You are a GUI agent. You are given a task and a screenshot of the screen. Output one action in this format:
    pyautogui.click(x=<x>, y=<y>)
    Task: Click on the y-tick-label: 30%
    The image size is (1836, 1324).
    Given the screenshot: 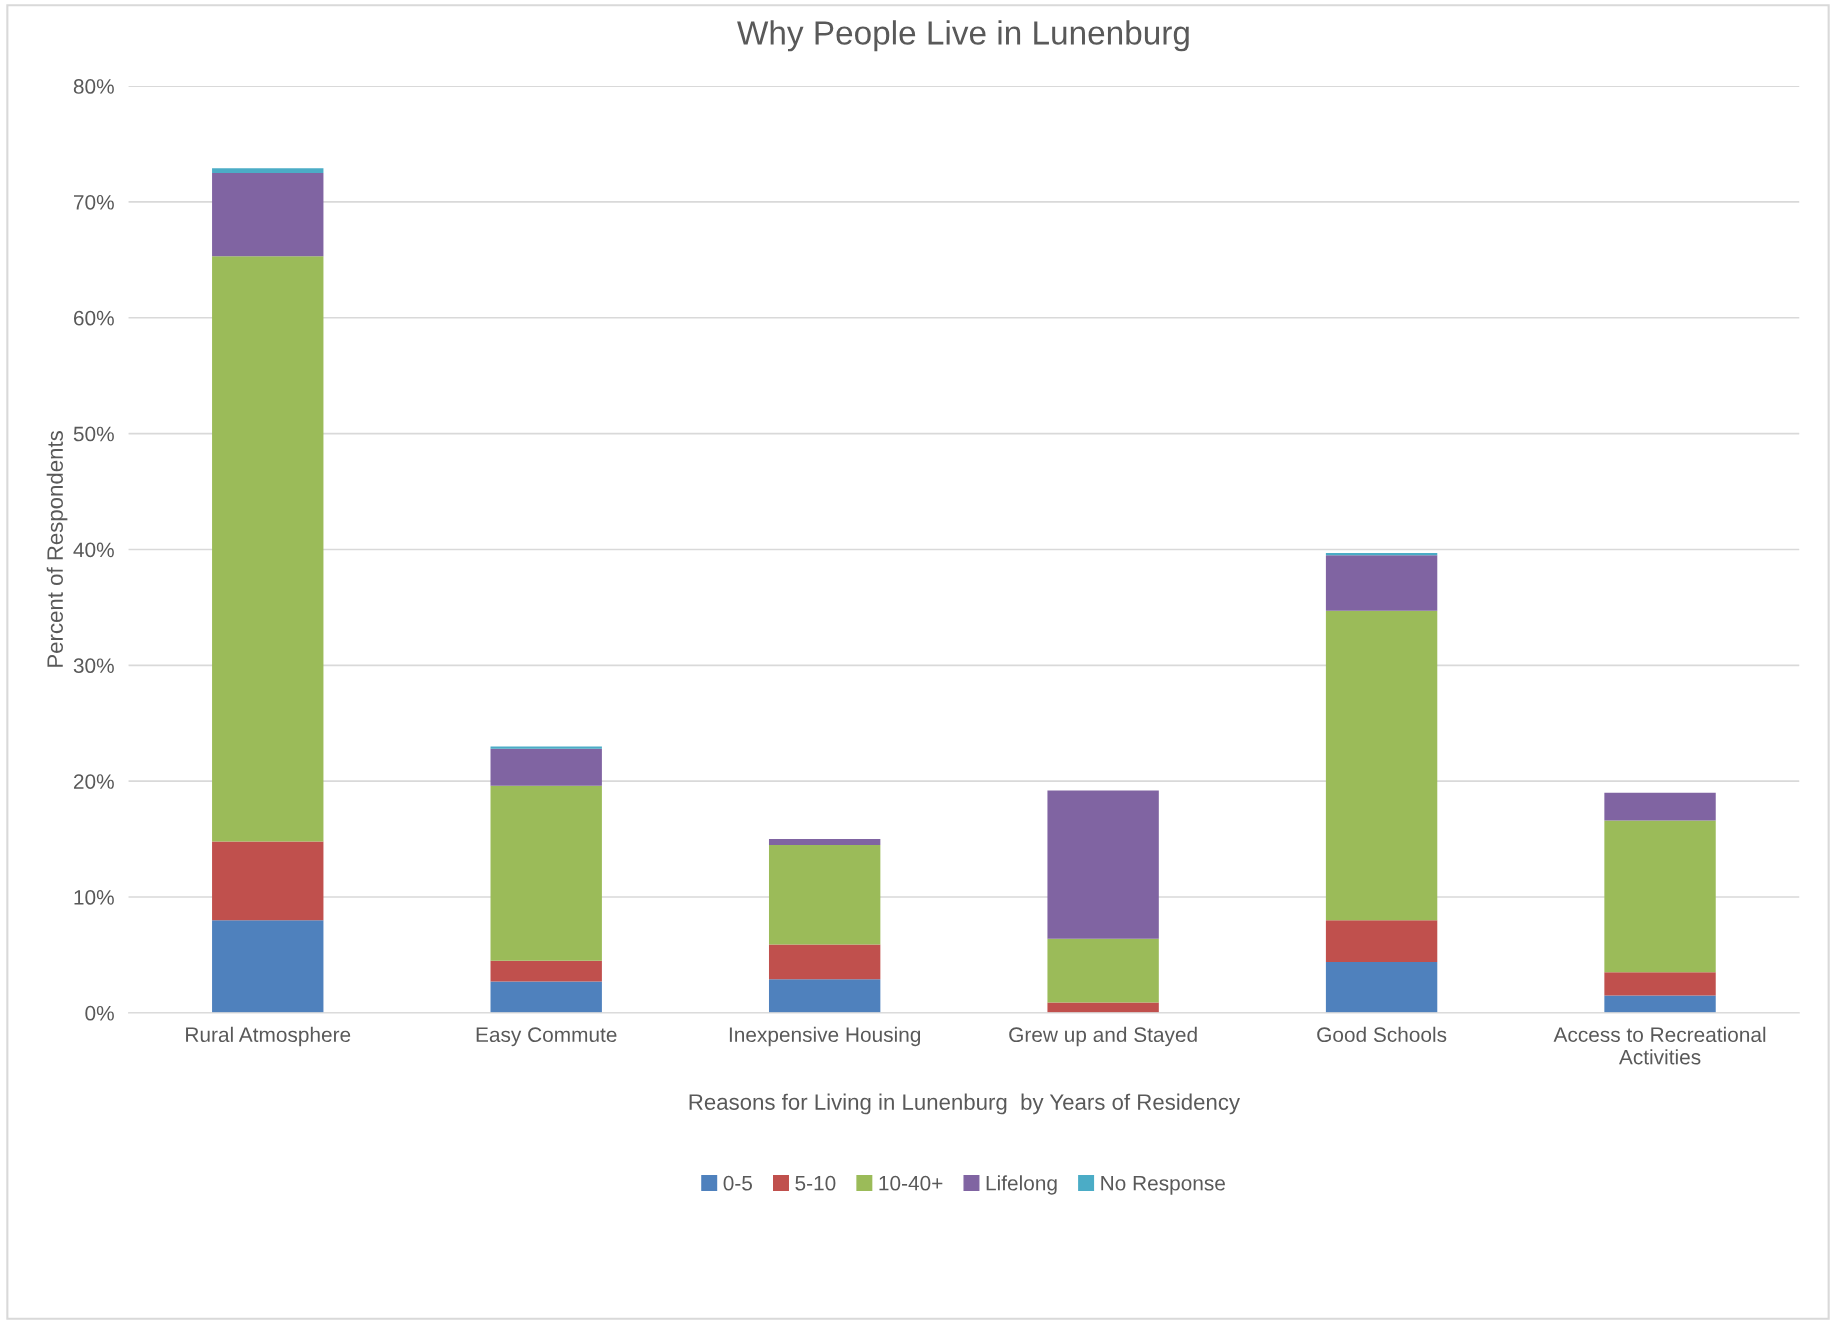 What is the action you would take?
    pyautogui.click(x=93, y=666)
    